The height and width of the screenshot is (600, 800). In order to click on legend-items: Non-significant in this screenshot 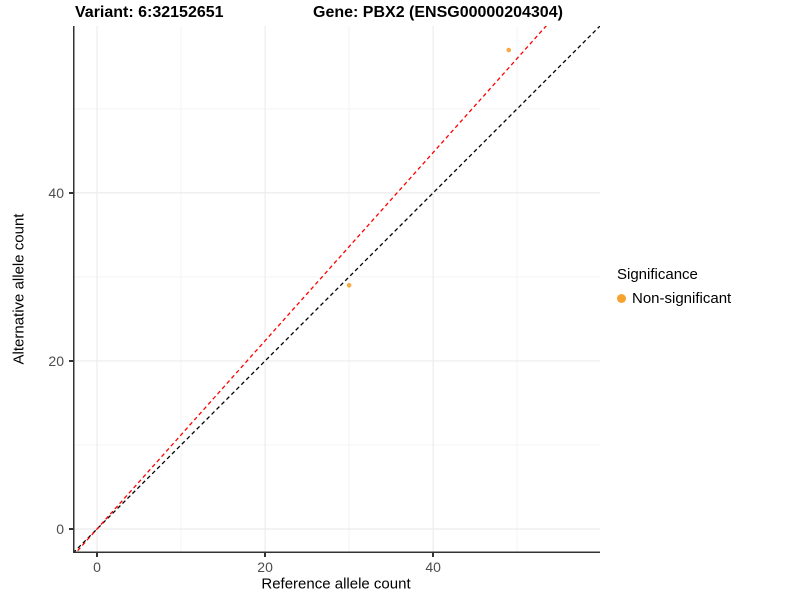, I will do `click(674, 298)`.